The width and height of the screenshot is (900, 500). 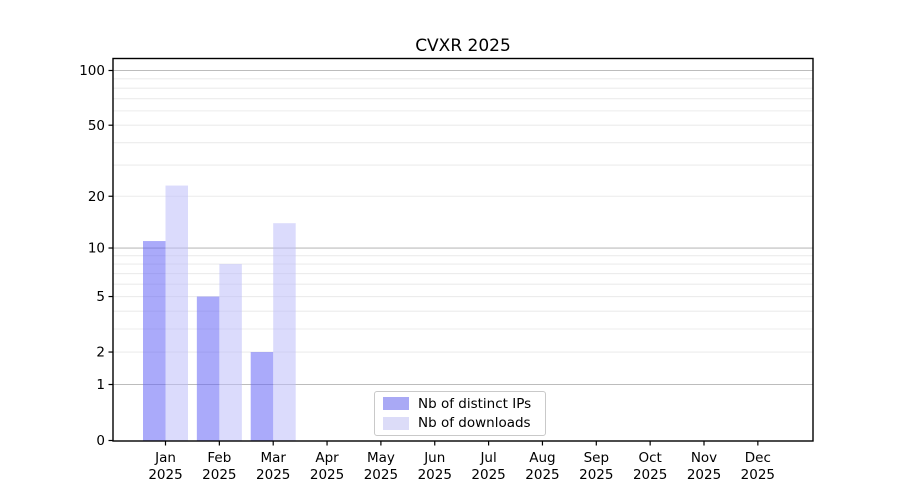 I want to click on y-tick-label: 5, so click(x=100, y=297).